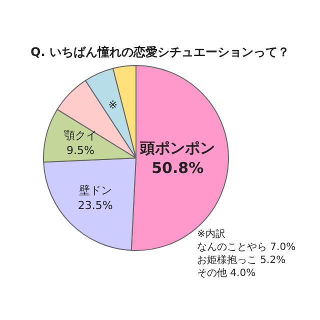 The height and width of the screenshot is (320, 320). I want to click on data-label: 23.5%, so click(95, 205).